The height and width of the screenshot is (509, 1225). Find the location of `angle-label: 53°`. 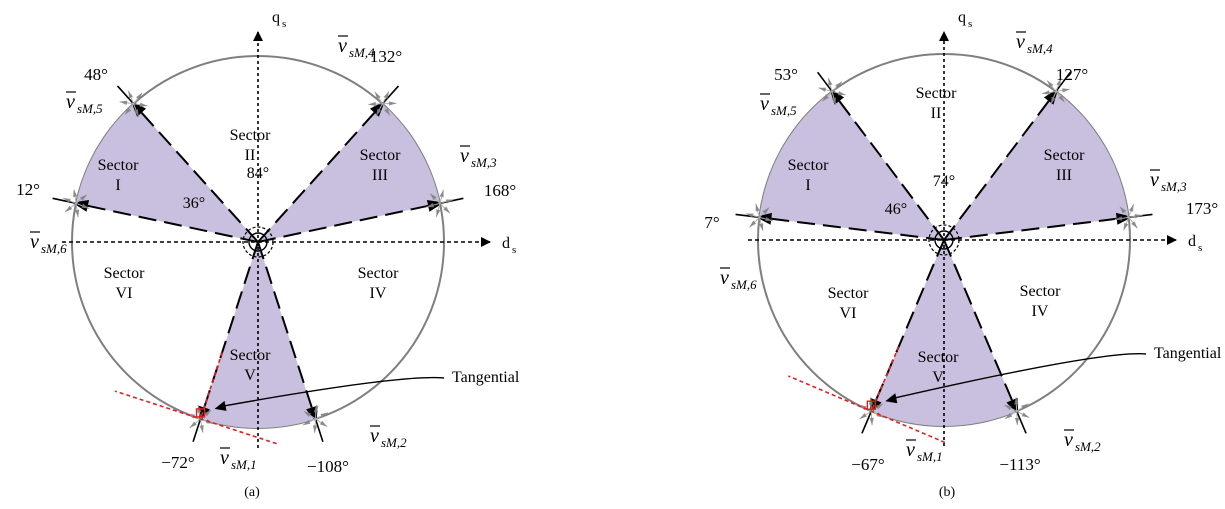

angle-label: 53° is located at coordinates (786, 74).